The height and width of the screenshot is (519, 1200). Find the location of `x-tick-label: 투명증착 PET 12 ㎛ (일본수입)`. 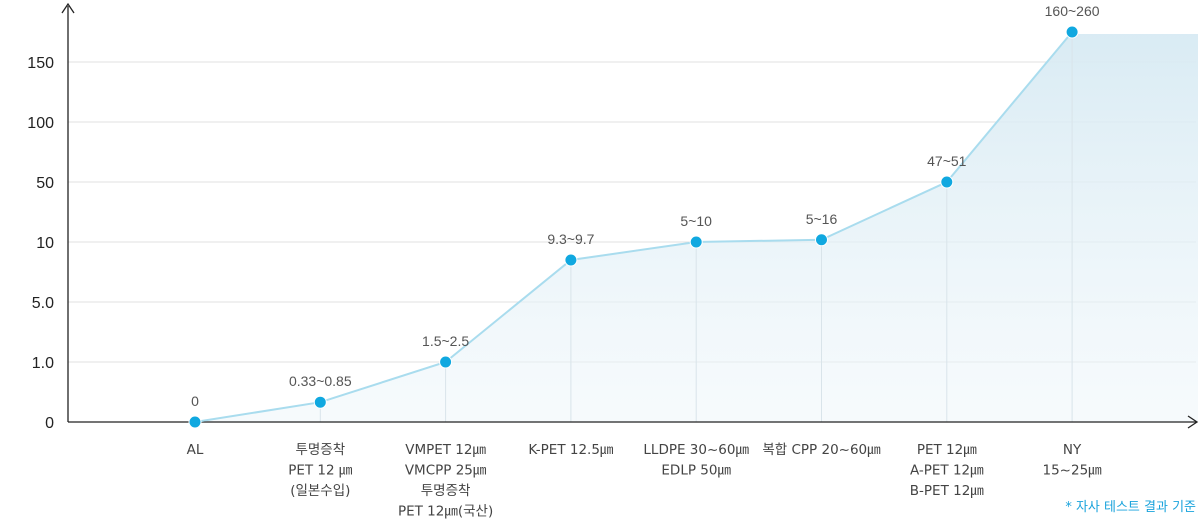

x-tick-label: 투명증착 PET 12 ㎛ (일본수입) is located at coordinates (320, 470).